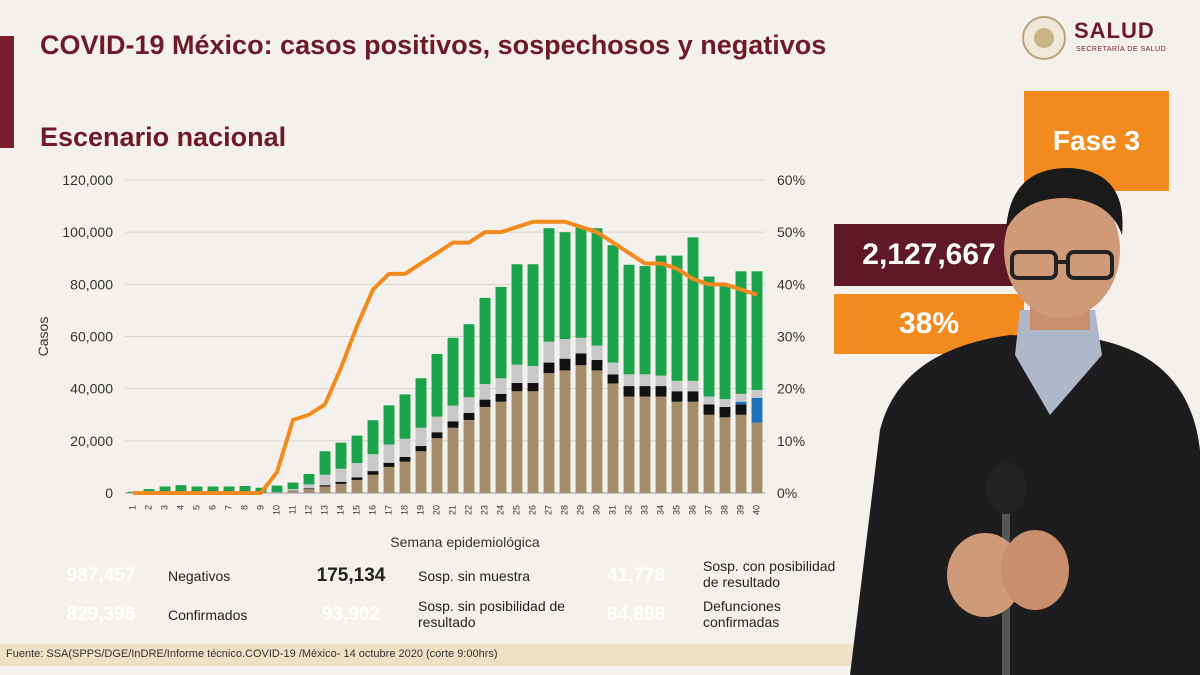 This screenshot has width=1200, height=675. I want to click on y2-tick-label: 20%, so click(791, 389).